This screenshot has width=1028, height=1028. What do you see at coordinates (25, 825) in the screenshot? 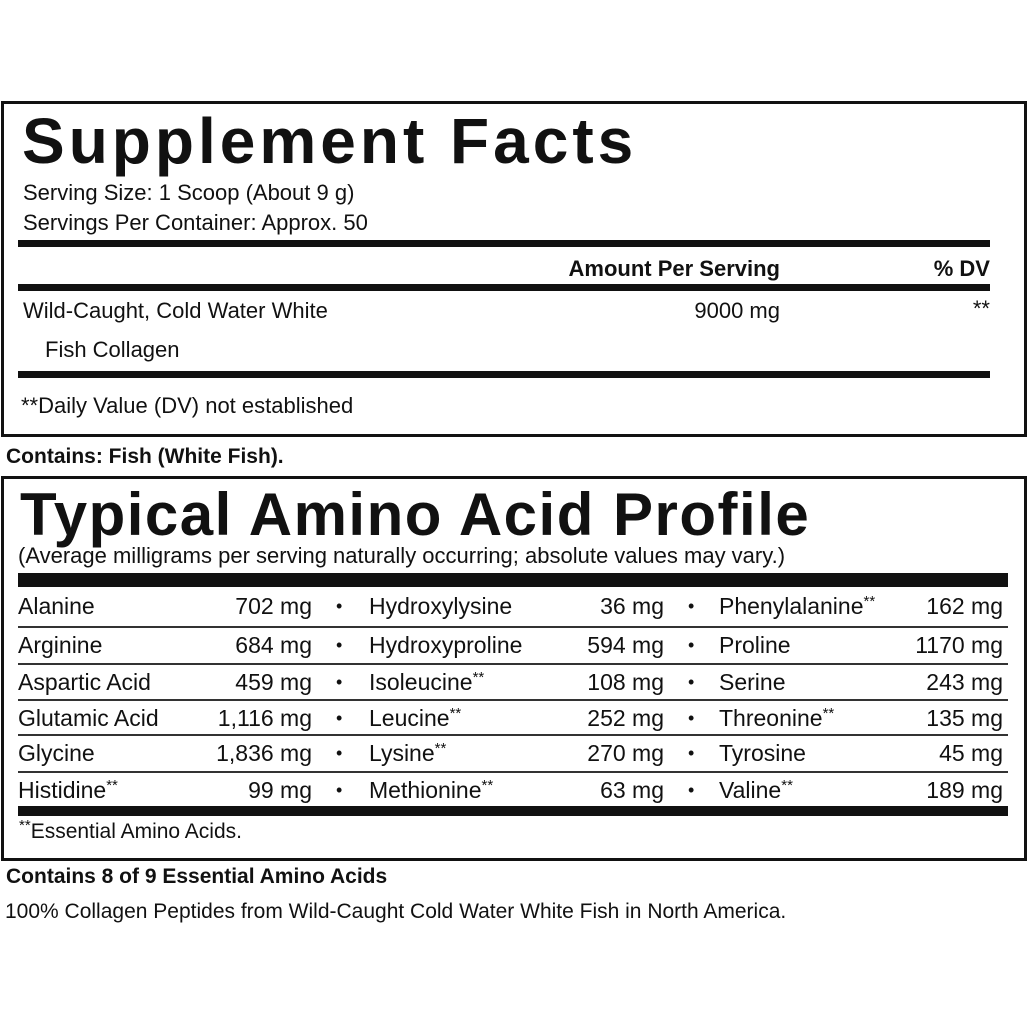
I see `footnote-mark: **` at bounding box center [25, 825].